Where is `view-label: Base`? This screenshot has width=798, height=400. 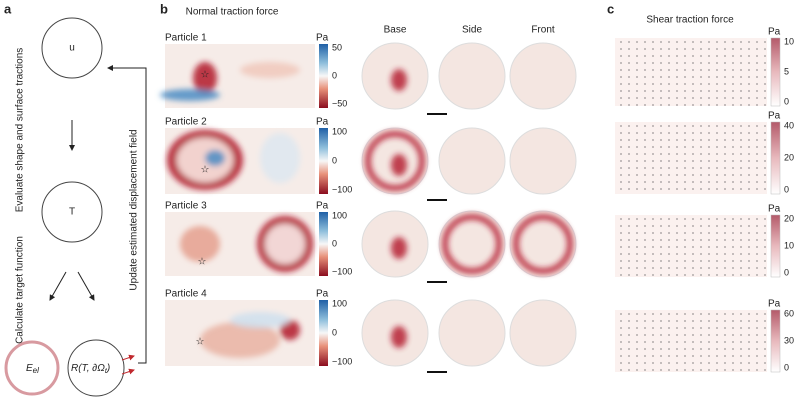 view-label: Base is located at coordinates (395, 30).